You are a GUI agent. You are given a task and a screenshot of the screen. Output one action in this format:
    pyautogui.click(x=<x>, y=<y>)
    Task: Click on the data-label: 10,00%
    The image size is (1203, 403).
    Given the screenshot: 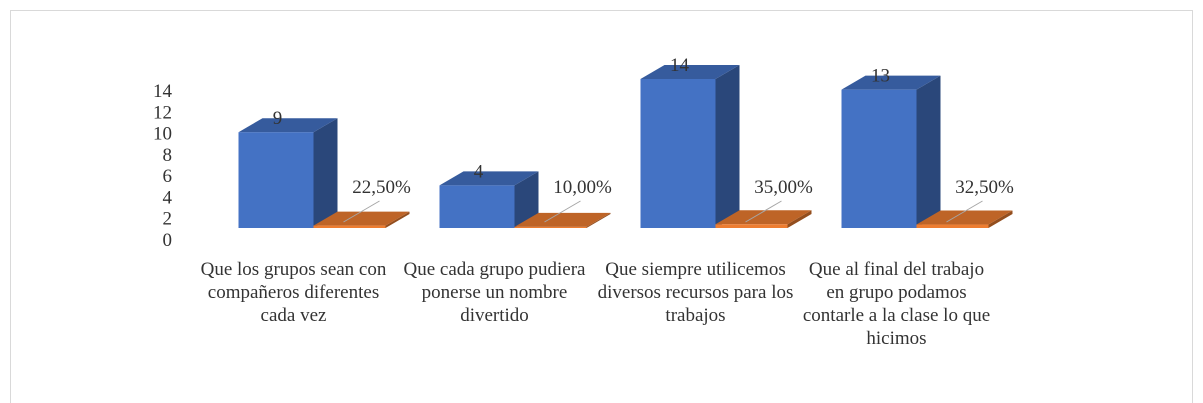 What is the action you would take?
    pyautogui.click(x=582, y=187)
    